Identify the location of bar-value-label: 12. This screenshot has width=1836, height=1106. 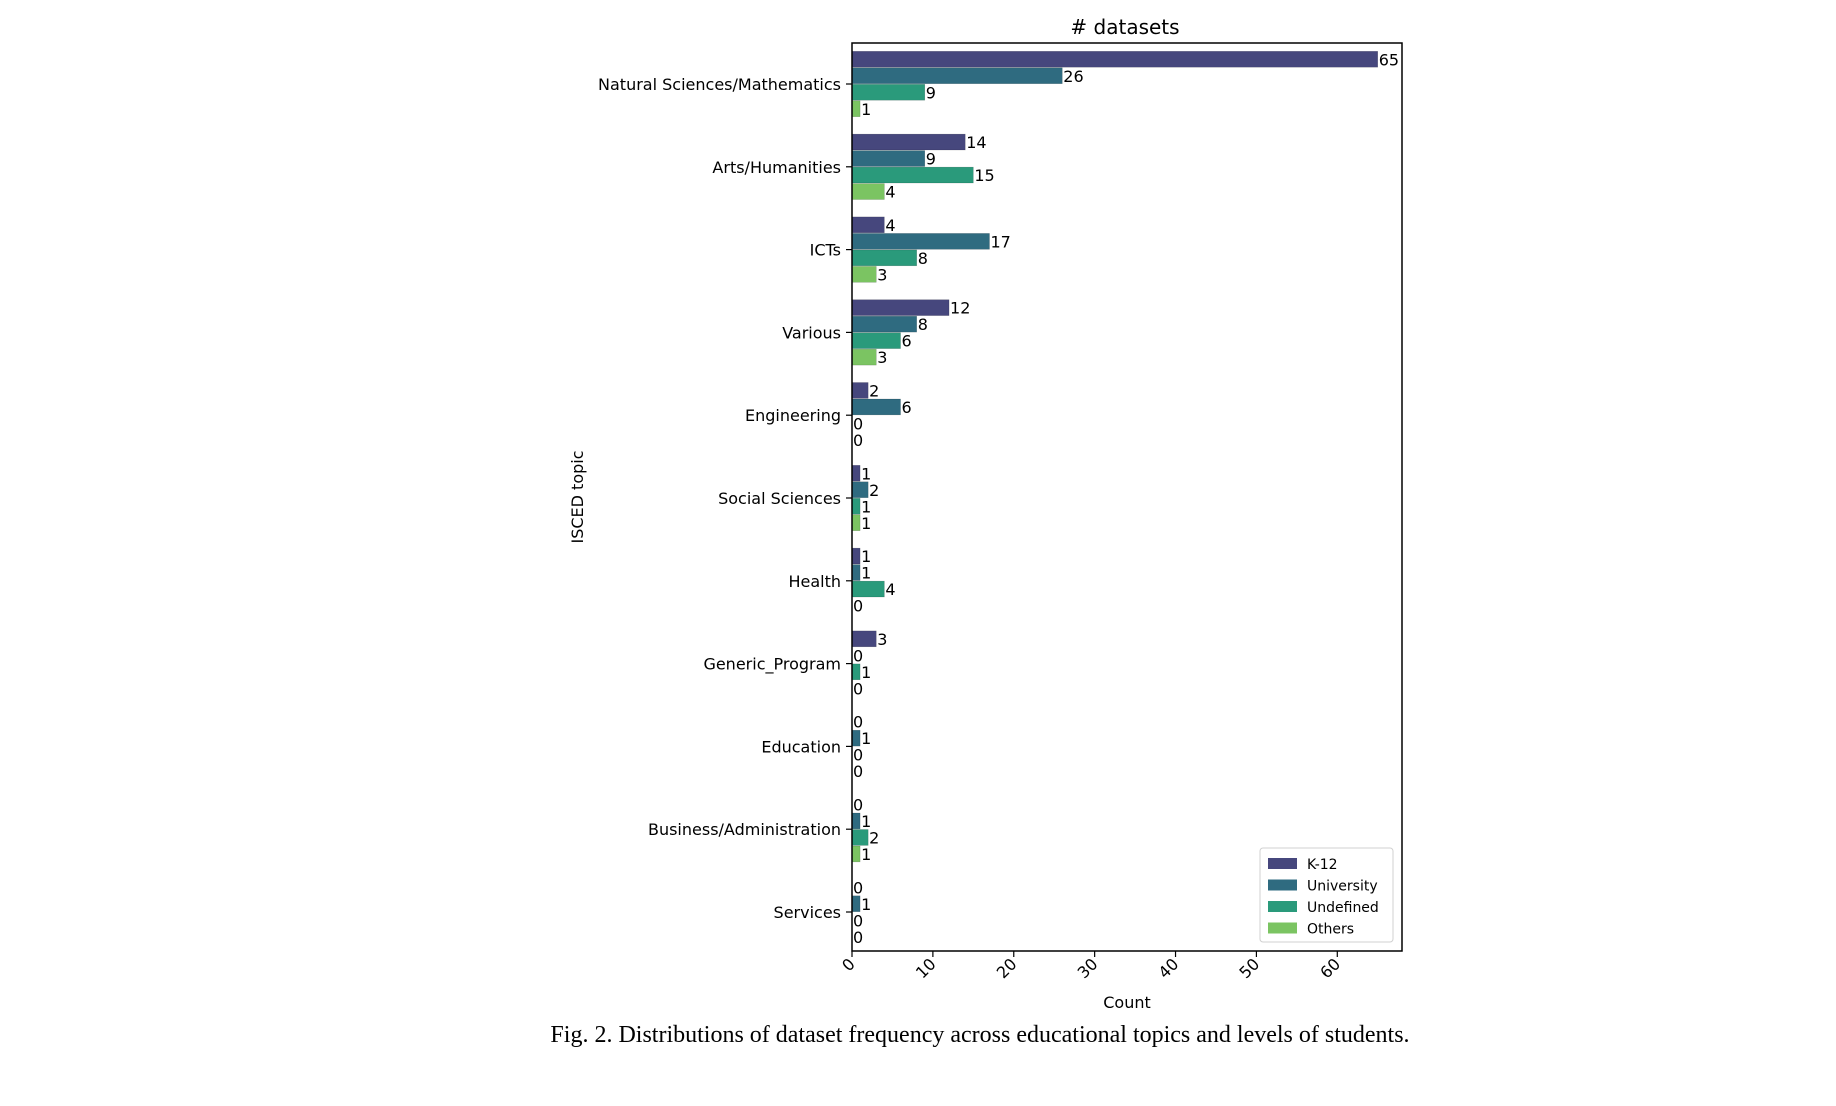
(960, 308).